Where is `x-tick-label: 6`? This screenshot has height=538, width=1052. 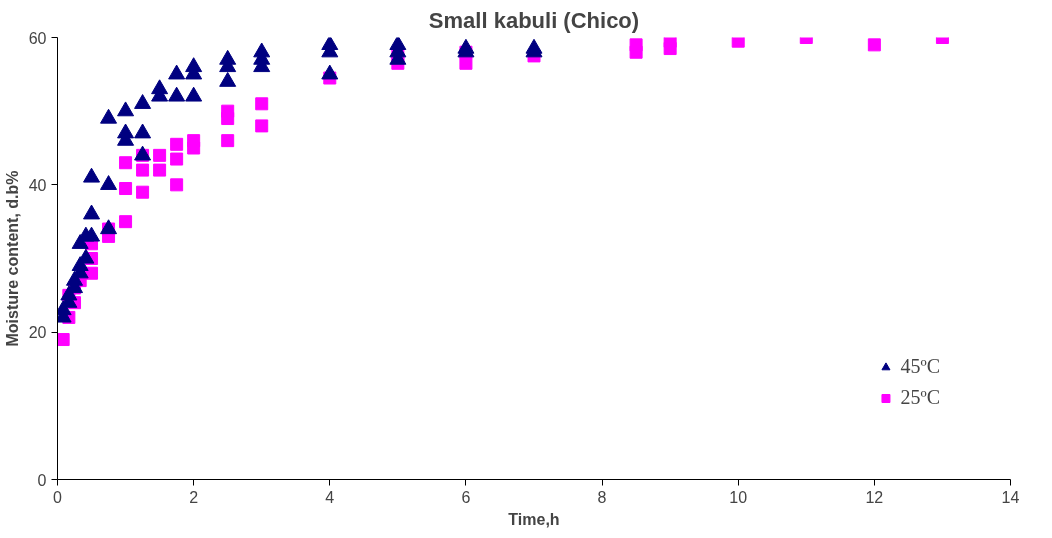
x-tick-label: 6 is located at coordinates (466, 497).